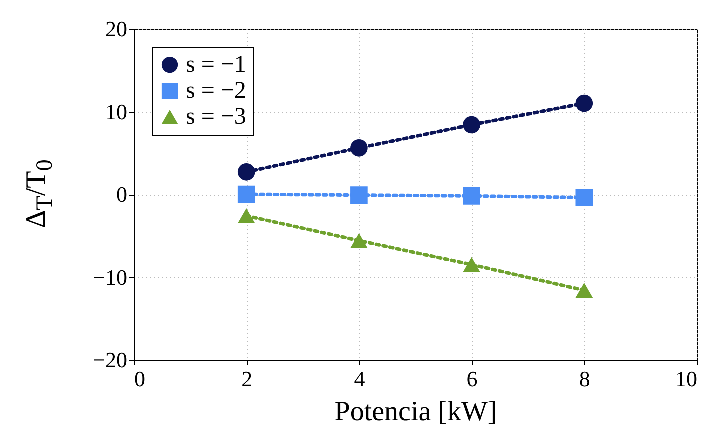  Describe the element at coordinates (216, 91) in the screenshot. I see `legend-label: s = −2` at that location.